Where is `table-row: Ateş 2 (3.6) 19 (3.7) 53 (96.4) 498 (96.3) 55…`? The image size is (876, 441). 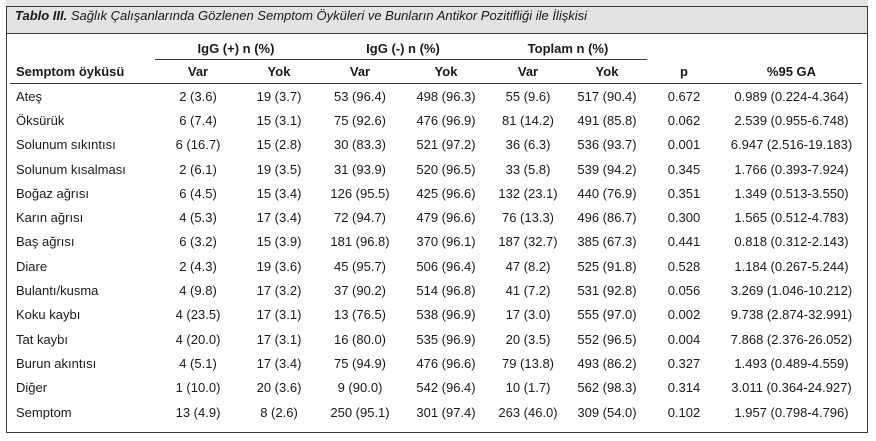
table-row: Ateş 2 (3.6) 19 (3.7) 53 (96.4) 498 (96.3) 55… is located at coordinates (436, 96).